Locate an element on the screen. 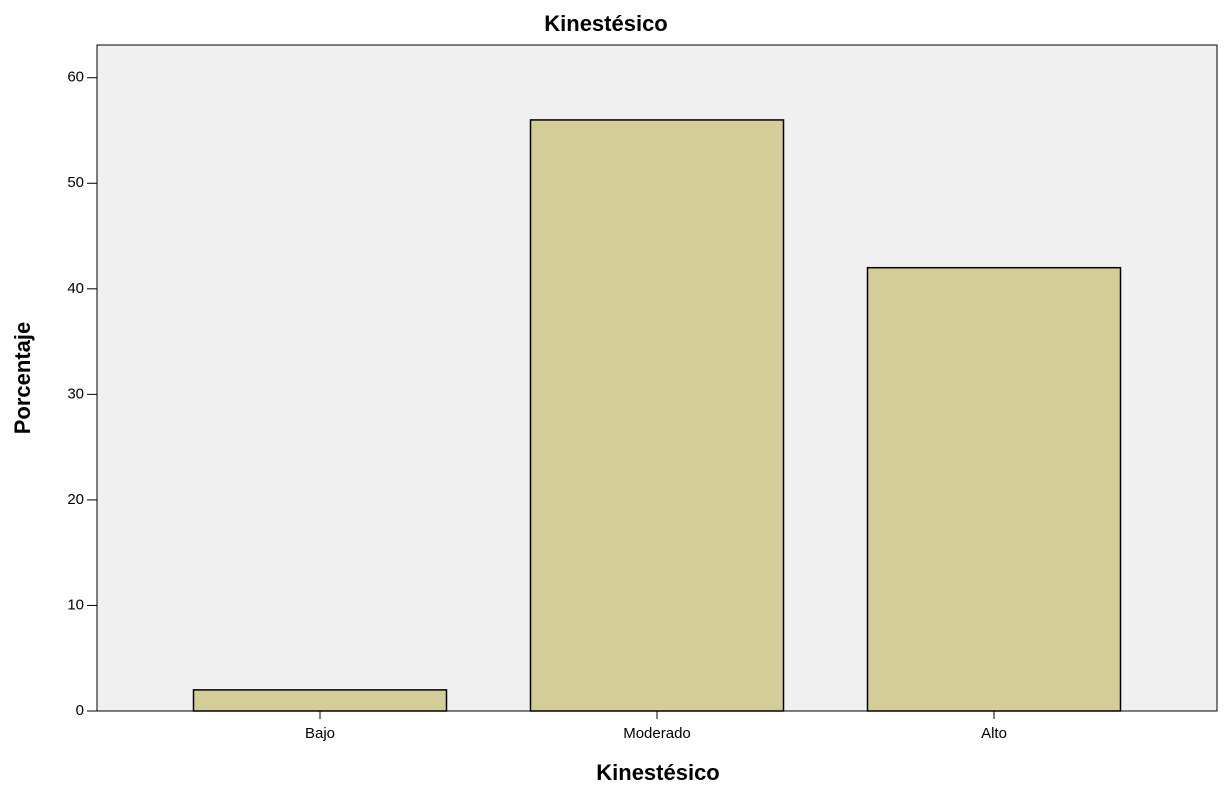 Image resolution: width=1225 pixels, height=788 pixels. y-tick-label: 50 is located at coordinates (75, 182).